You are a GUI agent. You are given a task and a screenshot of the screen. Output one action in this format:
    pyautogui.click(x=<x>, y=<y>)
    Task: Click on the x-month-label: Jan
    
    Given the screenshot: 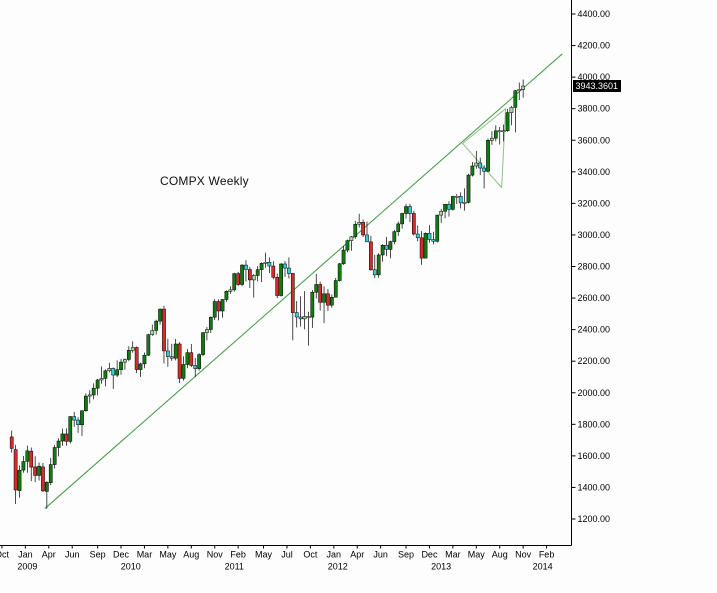 What is the action you would take?
    pyautogui.click(x=25, y=555)
    